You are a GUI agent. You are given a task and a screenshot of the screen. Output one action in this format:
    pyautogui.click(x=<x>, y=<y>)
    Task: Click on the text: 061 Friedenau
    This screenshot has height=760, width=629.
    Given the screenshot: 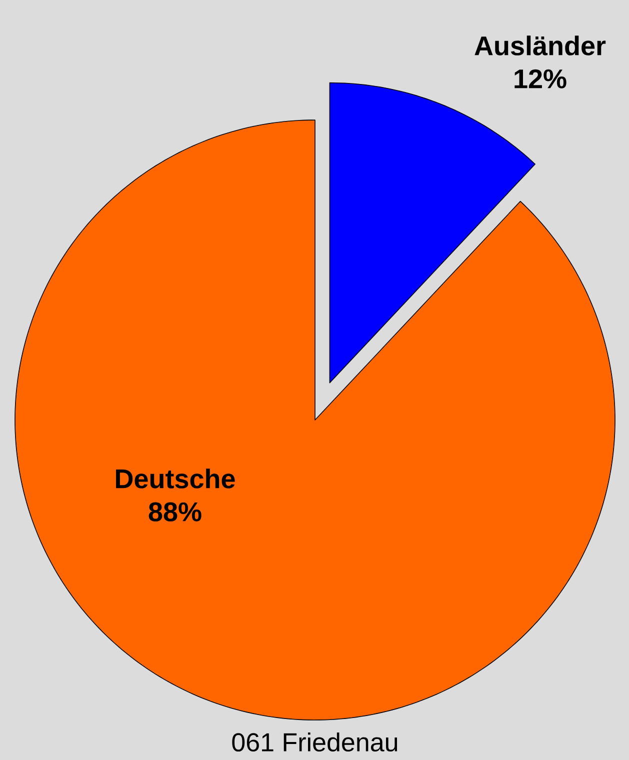 What is the action you would take?
    pyautogui.click(x=315, y=742)
    